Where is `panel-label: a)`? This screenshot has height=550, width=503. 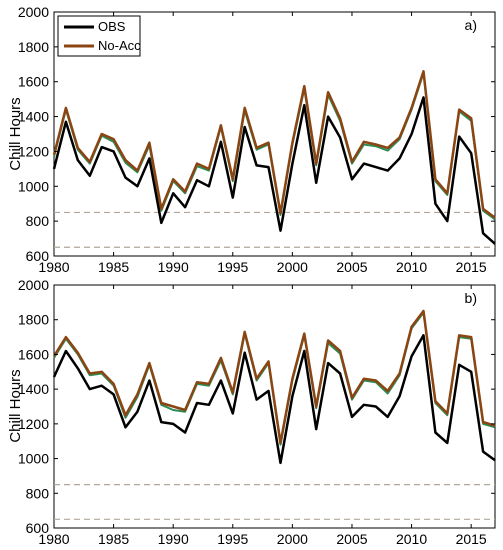
panel-label: a) is located at coordinates (471, 25).